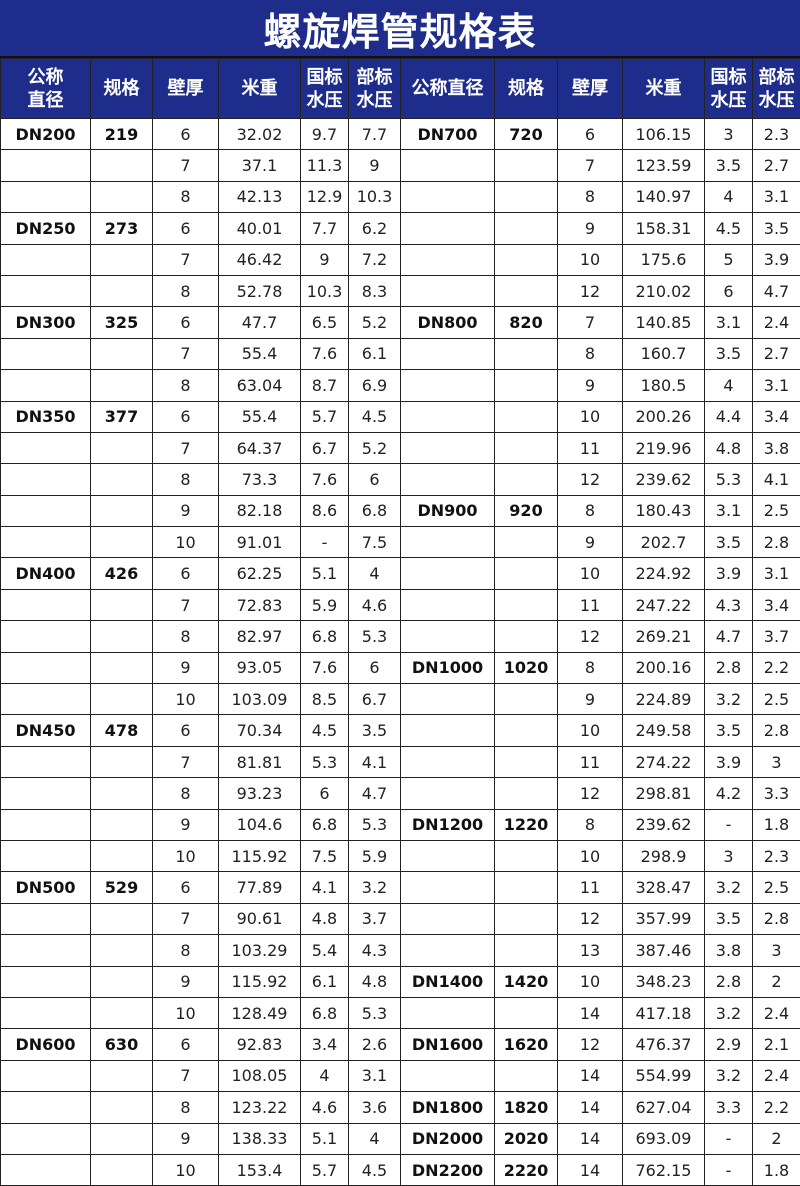 This screenshot has width=800, height=1186. What do you see at coordinates (375, 353) in the screenshot?
I see `cell-industry-water-pressure: 6.1` at bounding box center [375, 353].